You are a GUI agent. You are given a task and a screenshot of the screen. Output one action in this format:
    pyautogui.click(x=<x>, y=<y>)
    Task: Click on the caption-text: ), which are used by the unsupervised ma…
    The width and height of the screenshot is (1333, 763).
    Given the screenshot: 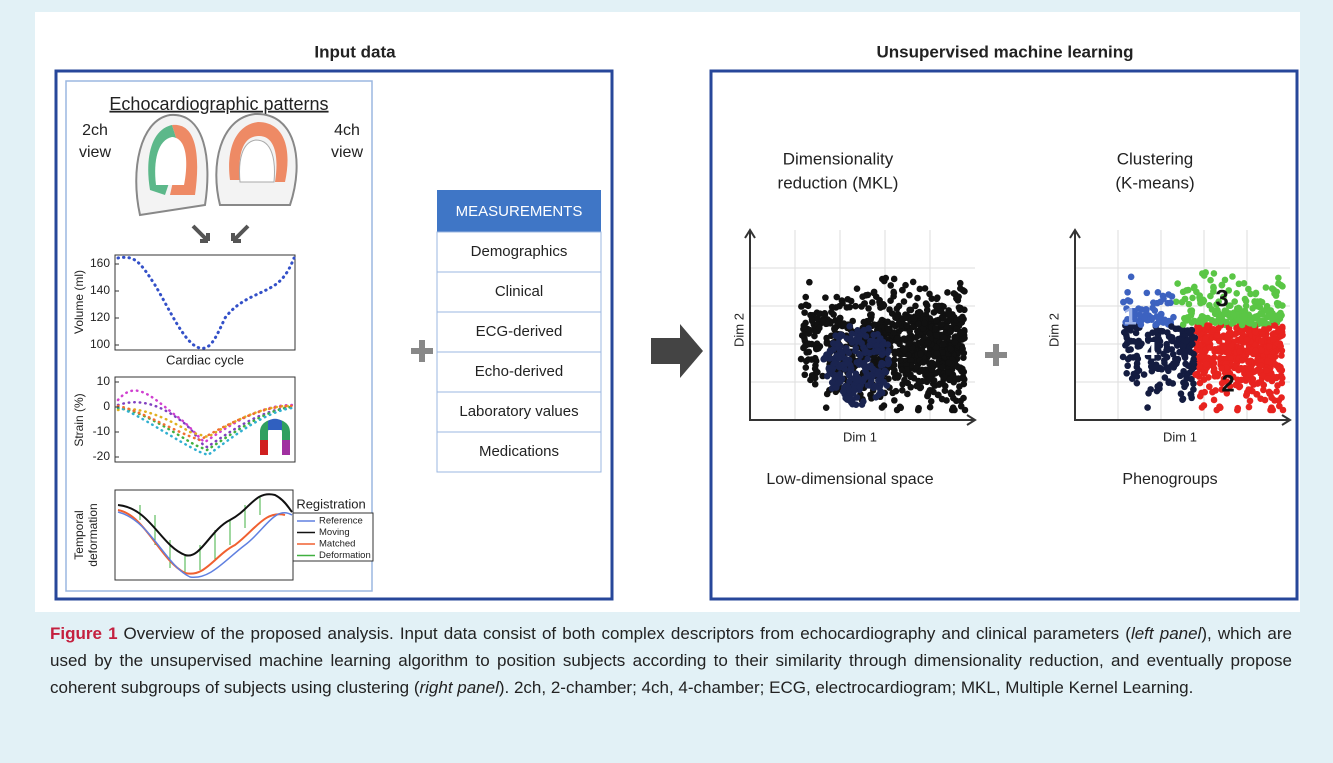 What is the action you would take?
    pyautogui.click(x=671, y=660)
    